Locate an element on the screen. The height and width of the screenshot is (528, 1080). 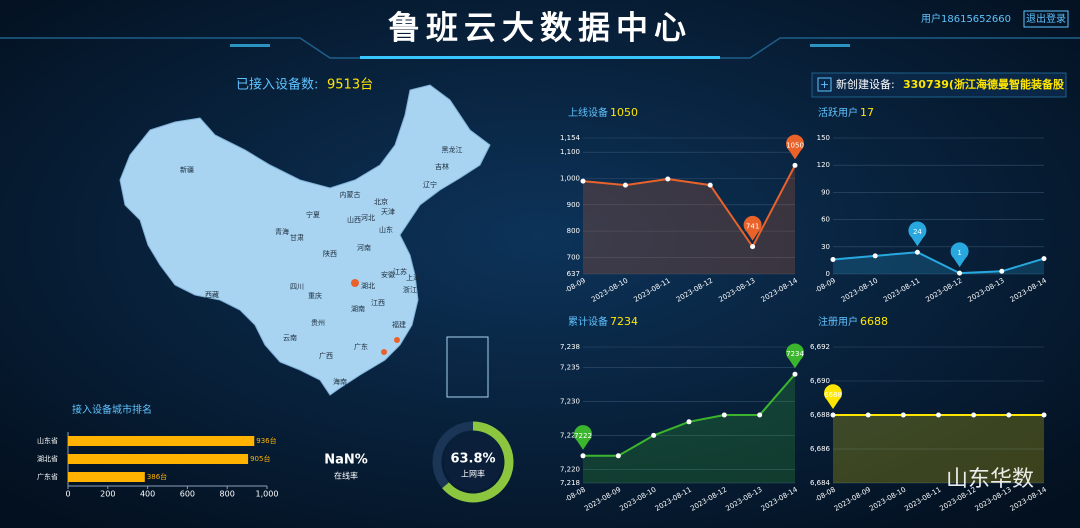
y-tick-label: 800 is located at coordinates (573, 231).